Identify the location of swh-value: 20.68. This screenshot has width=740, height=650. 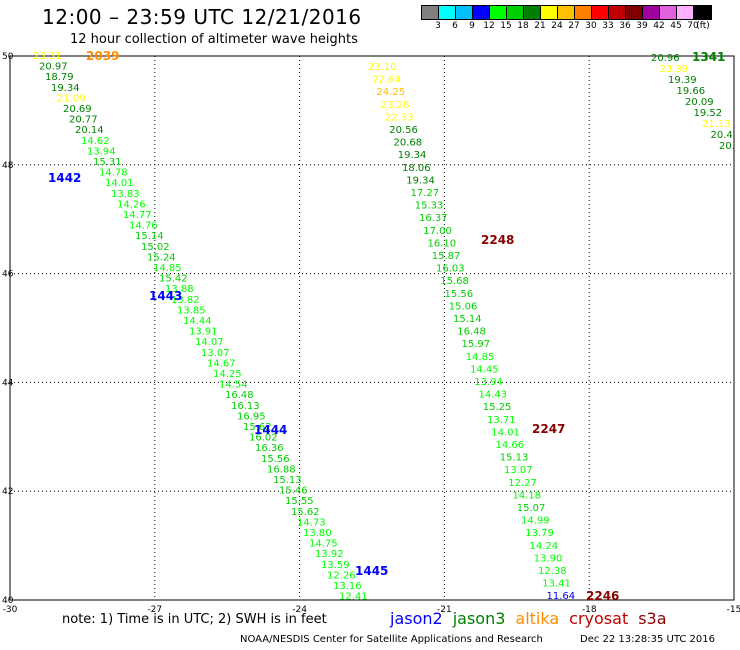
(408, 143).